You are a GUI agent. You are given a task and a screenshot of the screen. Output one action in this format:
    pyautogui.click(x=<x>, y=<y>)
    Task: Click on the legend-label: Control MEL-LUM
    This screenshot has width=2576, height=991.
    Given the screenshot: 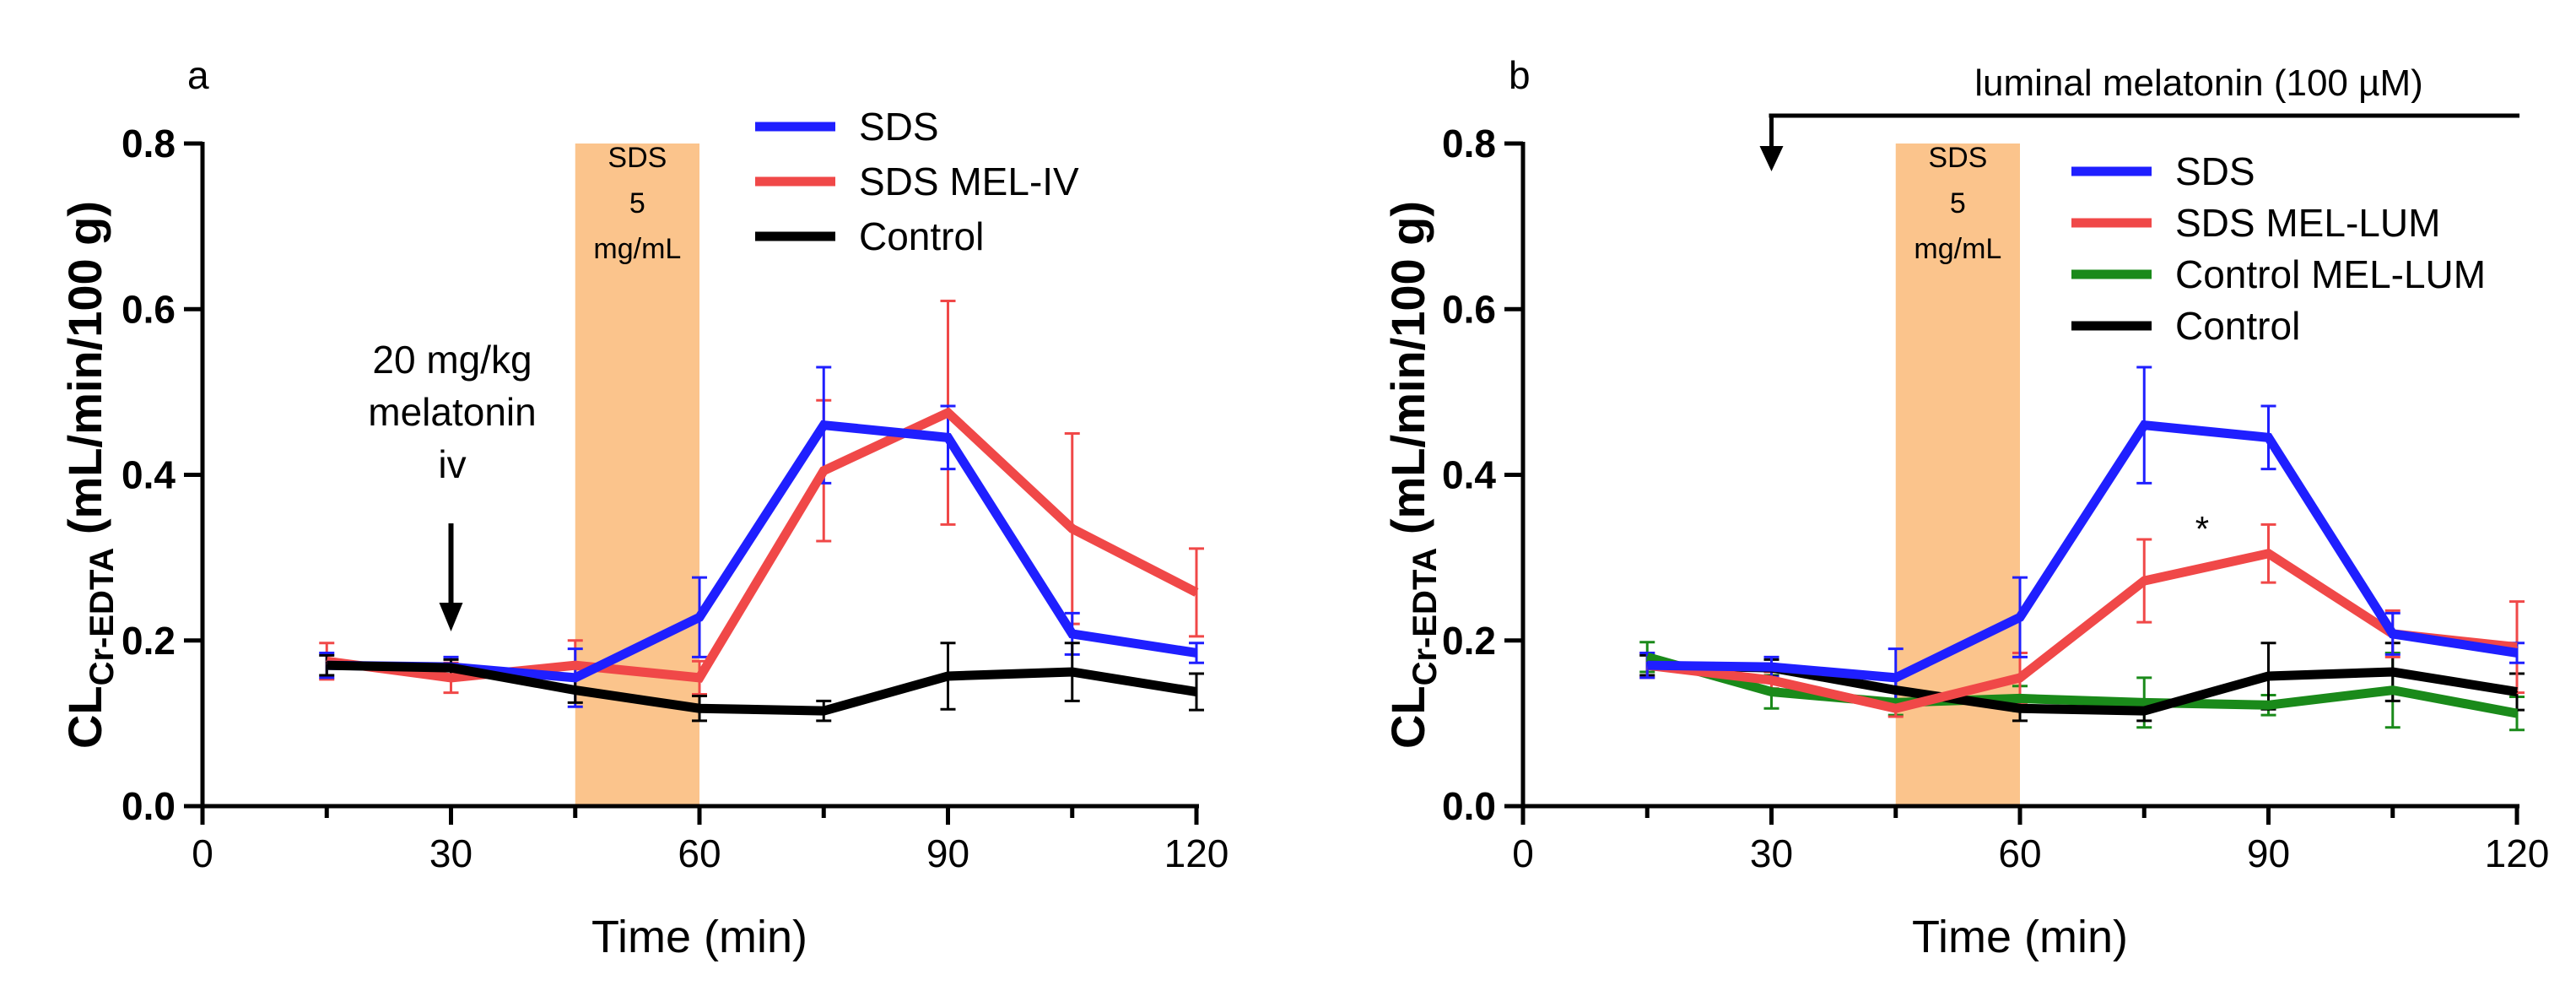 What is the action you would take?
    pyautogui.click(x=2330, y=274)
    